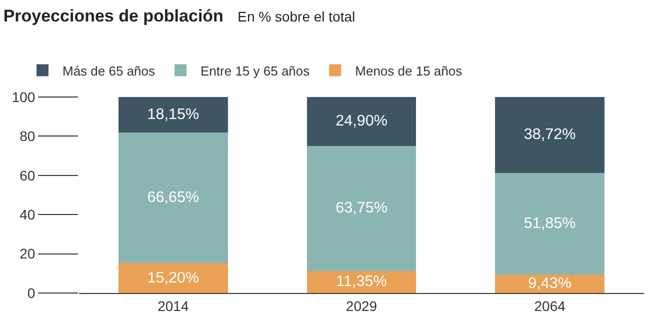 This screenshot has height=328, width=664. Describe the element at coordinates (113, 16) in the screenshot. I see `chart-title: Proyecciones de población` at that location.